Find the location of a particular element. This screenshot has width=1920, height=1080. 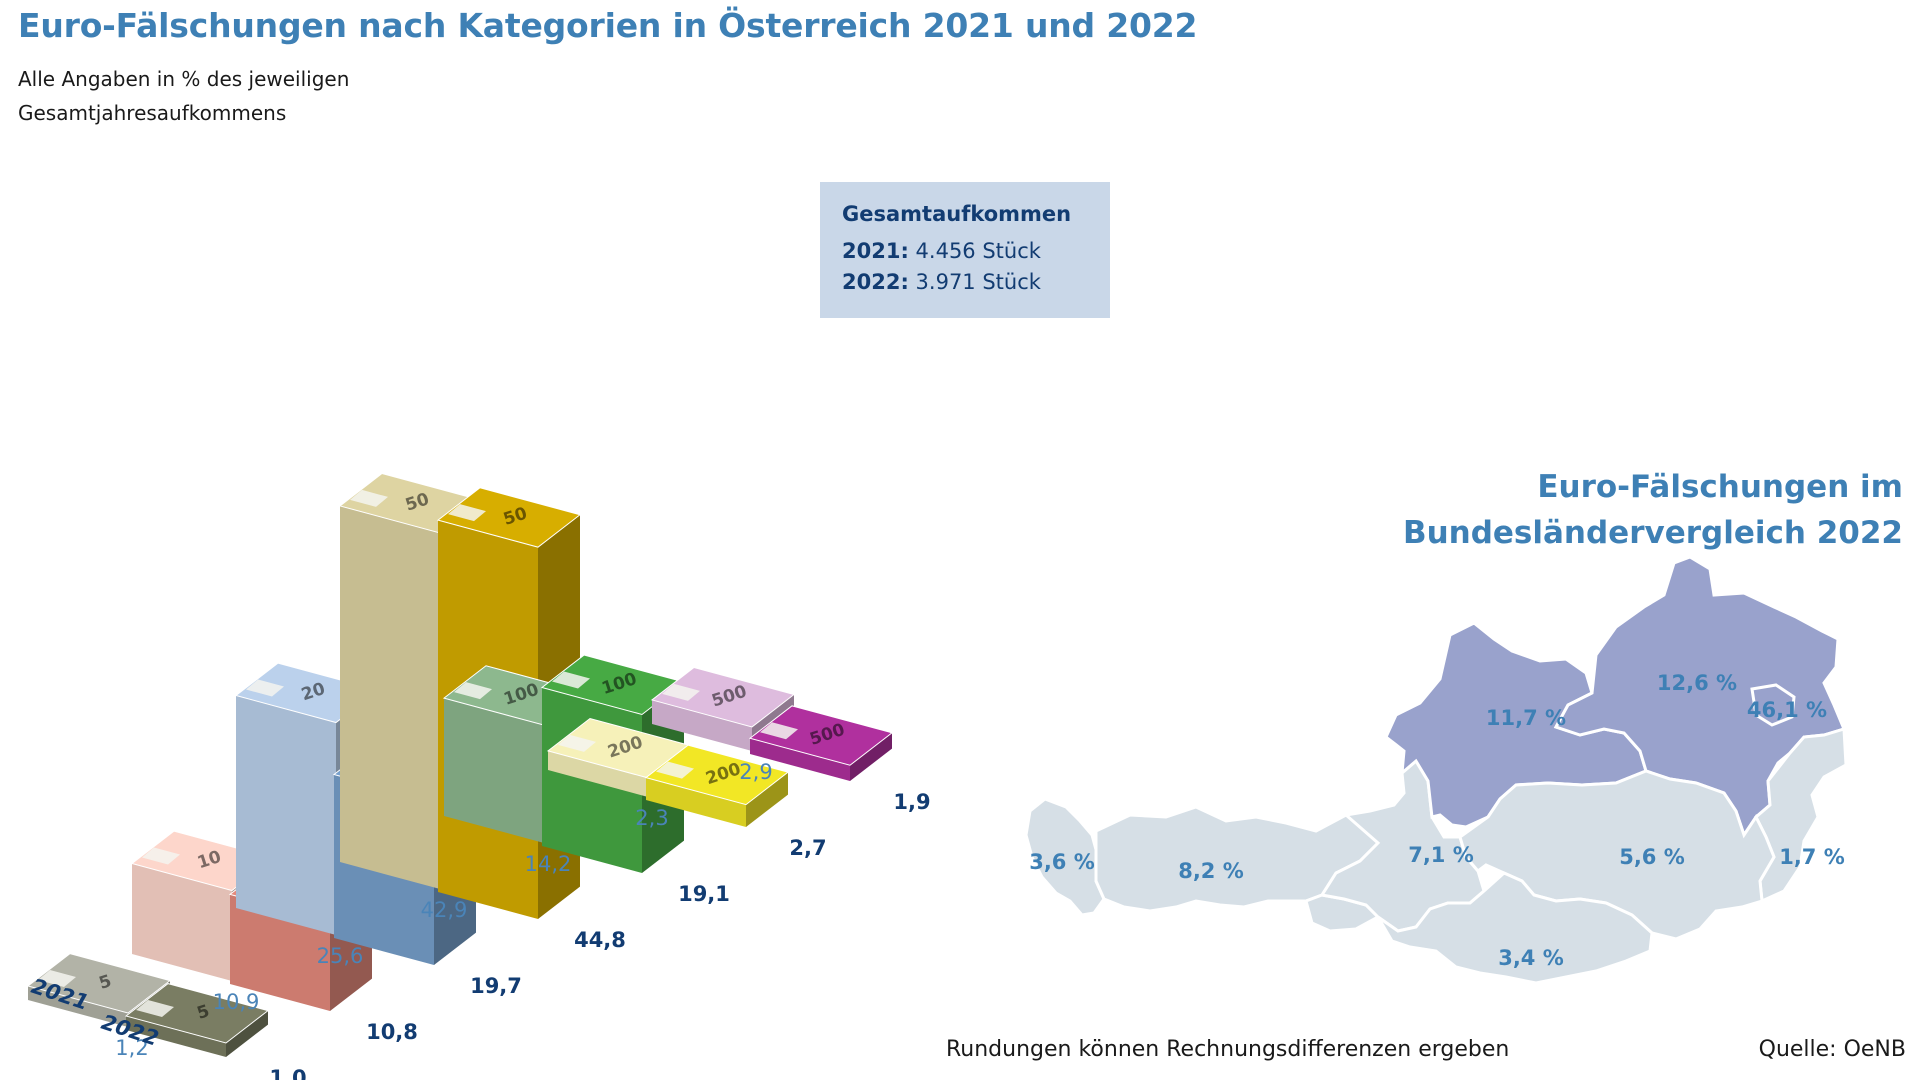

summary-year-2021: 2021: is located at coordinates (875, 251).